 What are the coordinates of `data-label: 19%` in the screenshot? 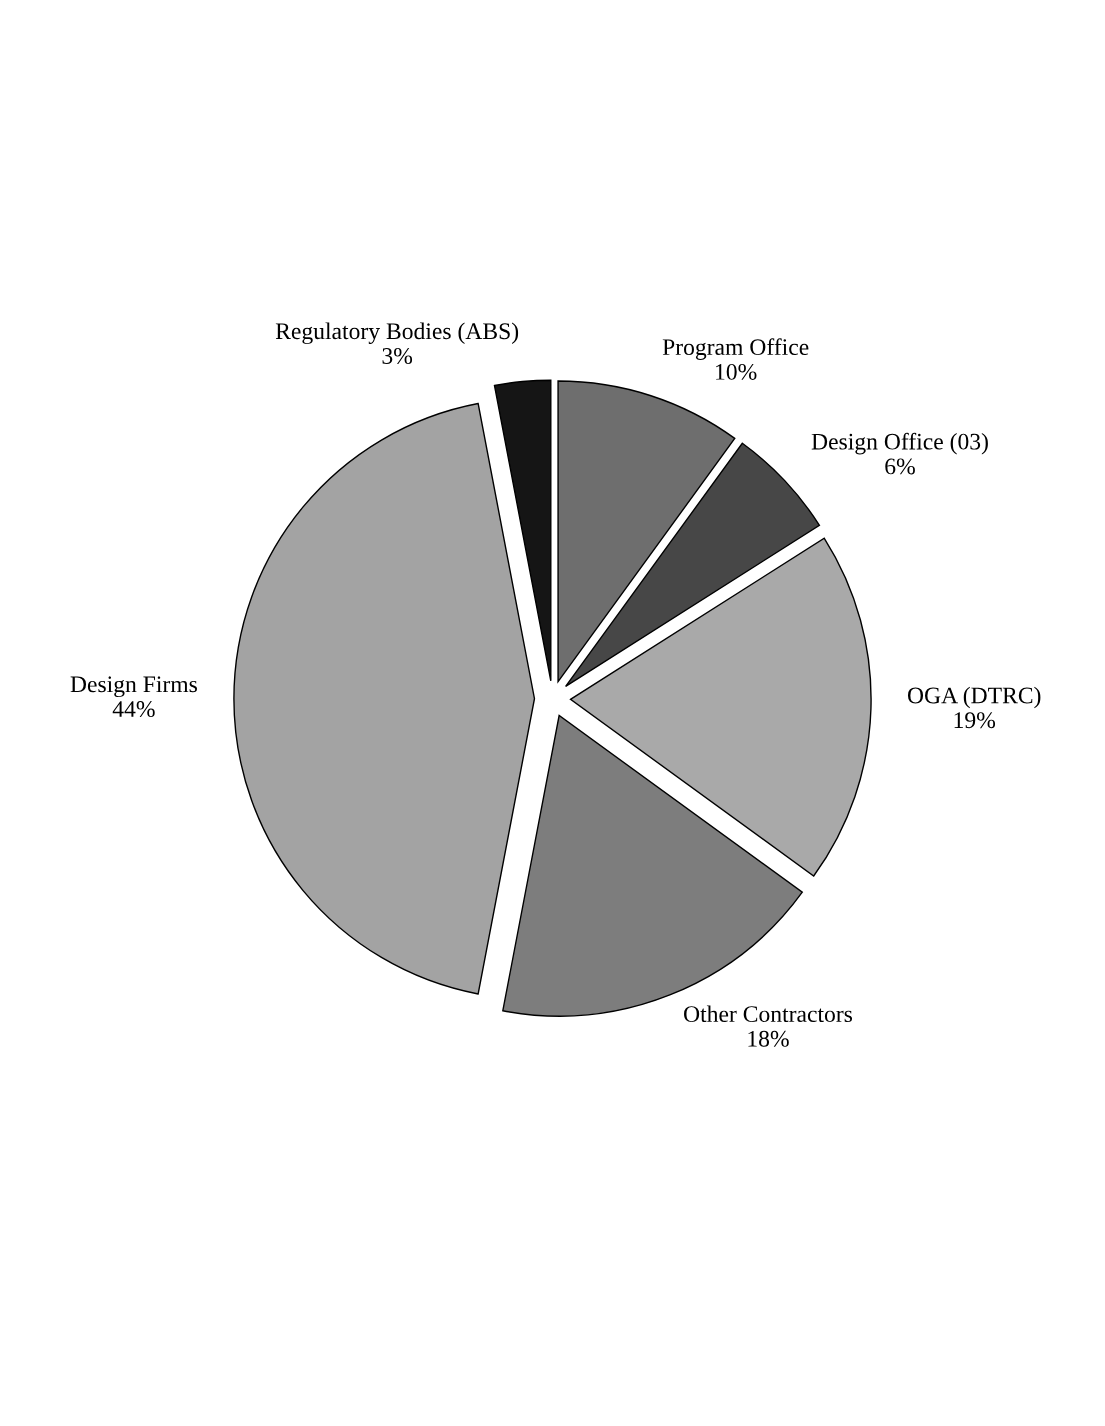 It's located at (975, 720).